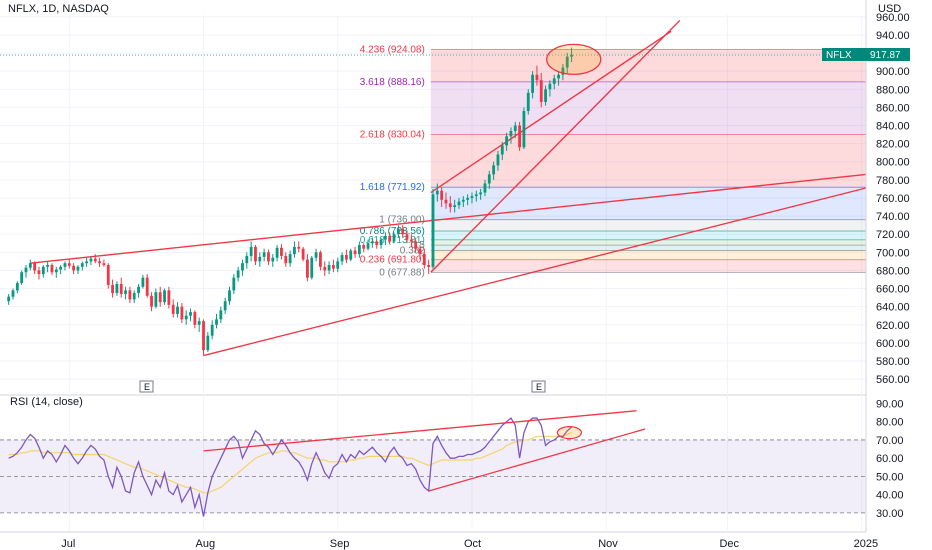  What do you see at coordinates (418, 245) in the screenshot?
I see `fib-level-label: 0.5` at bounding box center [418, 245].